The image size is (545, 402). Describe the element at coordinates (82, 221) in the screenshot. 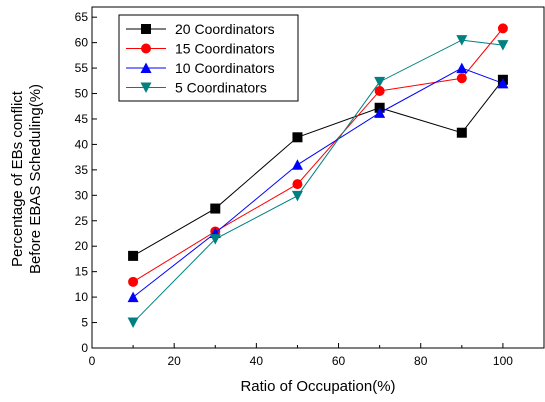

I see `y-tick-label: 25` at that location.